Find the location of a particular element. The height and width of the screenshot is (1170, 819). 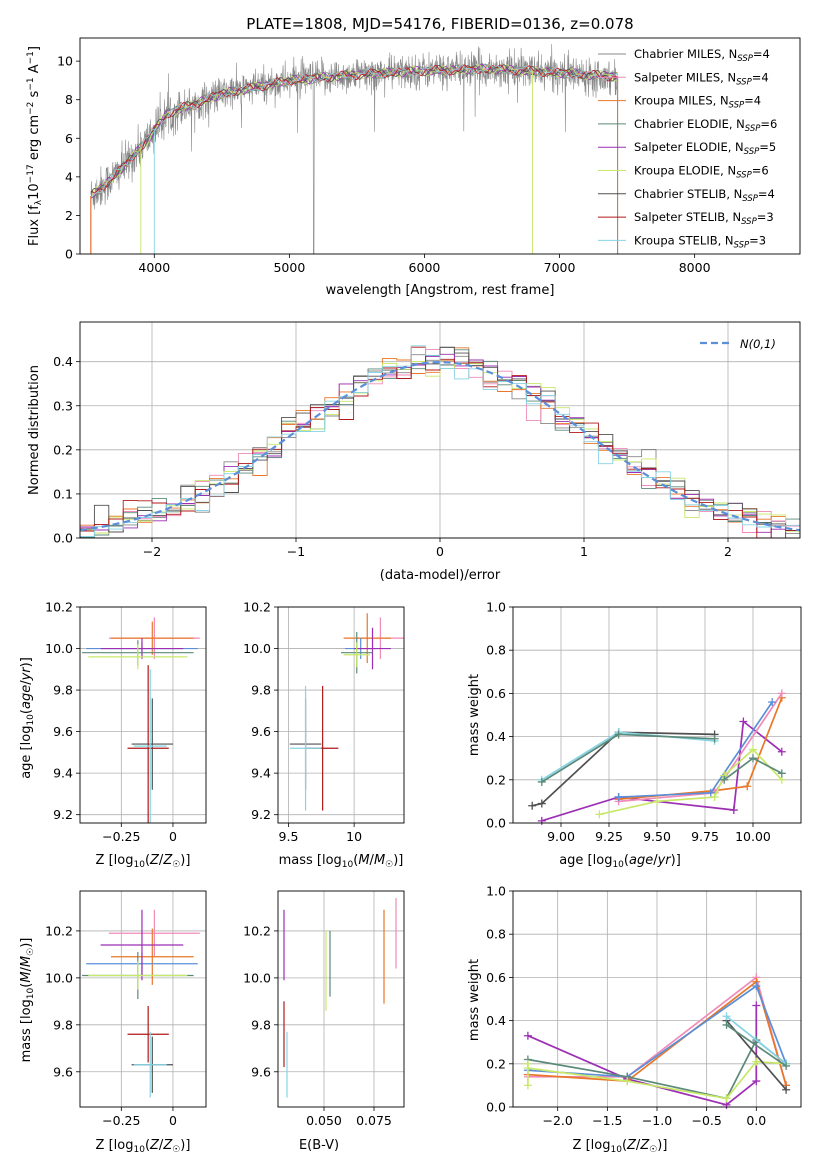

y-tick-label: 6 is located at coordinates (69, 138).